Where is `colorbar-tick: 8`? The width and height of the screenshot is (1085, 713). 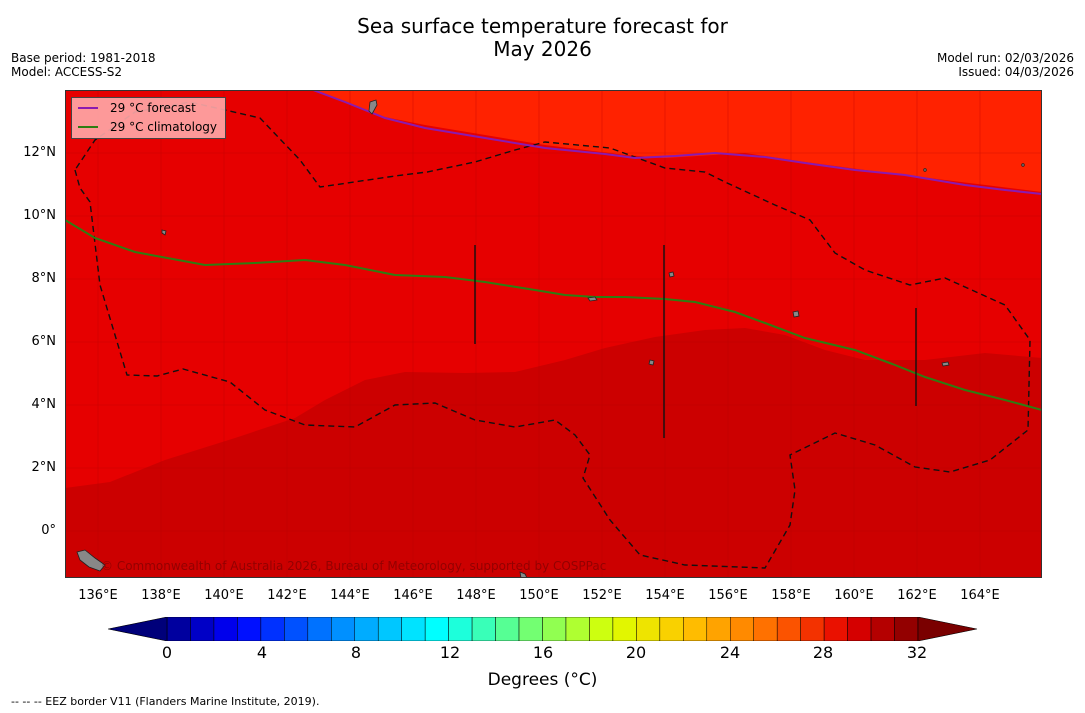 colorbar-tick: 8 is located at coordinates (356, 652).